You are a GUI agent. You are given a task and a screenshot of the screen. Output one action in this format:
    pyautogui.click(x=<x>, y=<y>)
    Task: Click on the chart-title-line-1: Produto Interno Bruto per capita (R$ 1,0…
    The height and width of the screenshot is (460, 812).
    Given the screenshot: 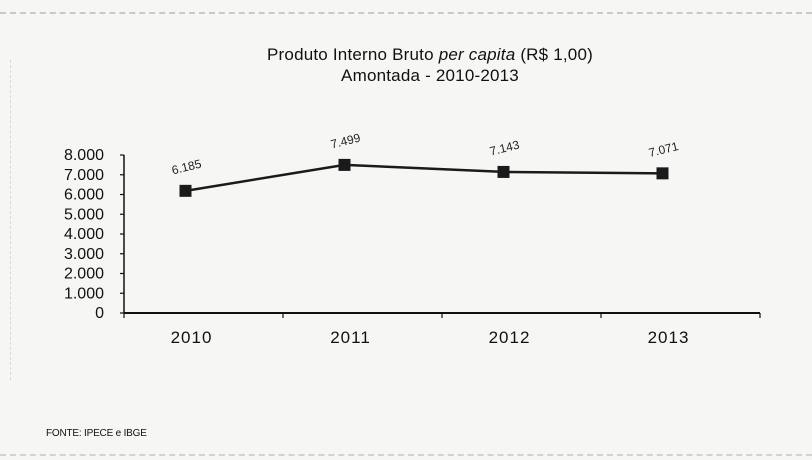 What is the action you would take?
    pyautogui.click(x=430, y=54)
    